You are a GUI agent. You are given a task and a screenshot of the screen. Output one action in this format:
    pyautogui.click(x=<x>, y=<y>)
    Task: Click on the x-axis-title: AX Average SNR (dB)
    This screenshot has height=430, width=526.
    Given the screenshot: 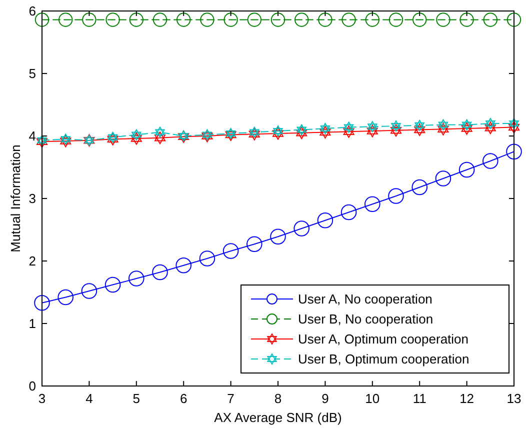 What is the action you would take?
    pyautogui.click(x=278, y=417)
    